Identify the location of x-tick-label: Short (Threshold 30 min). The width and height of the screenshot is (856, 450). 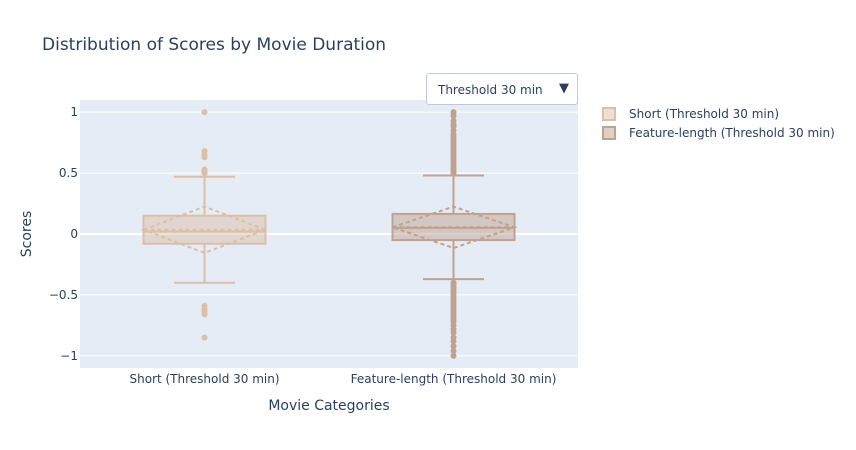
(204, 379).